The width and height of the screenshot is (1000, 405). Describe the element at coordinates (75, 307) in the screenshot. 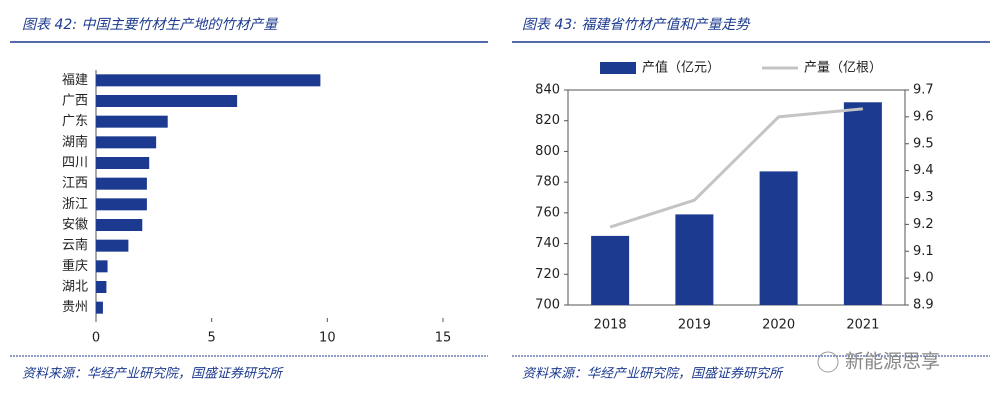

I see `y-tick-label: 贵州` at that location.